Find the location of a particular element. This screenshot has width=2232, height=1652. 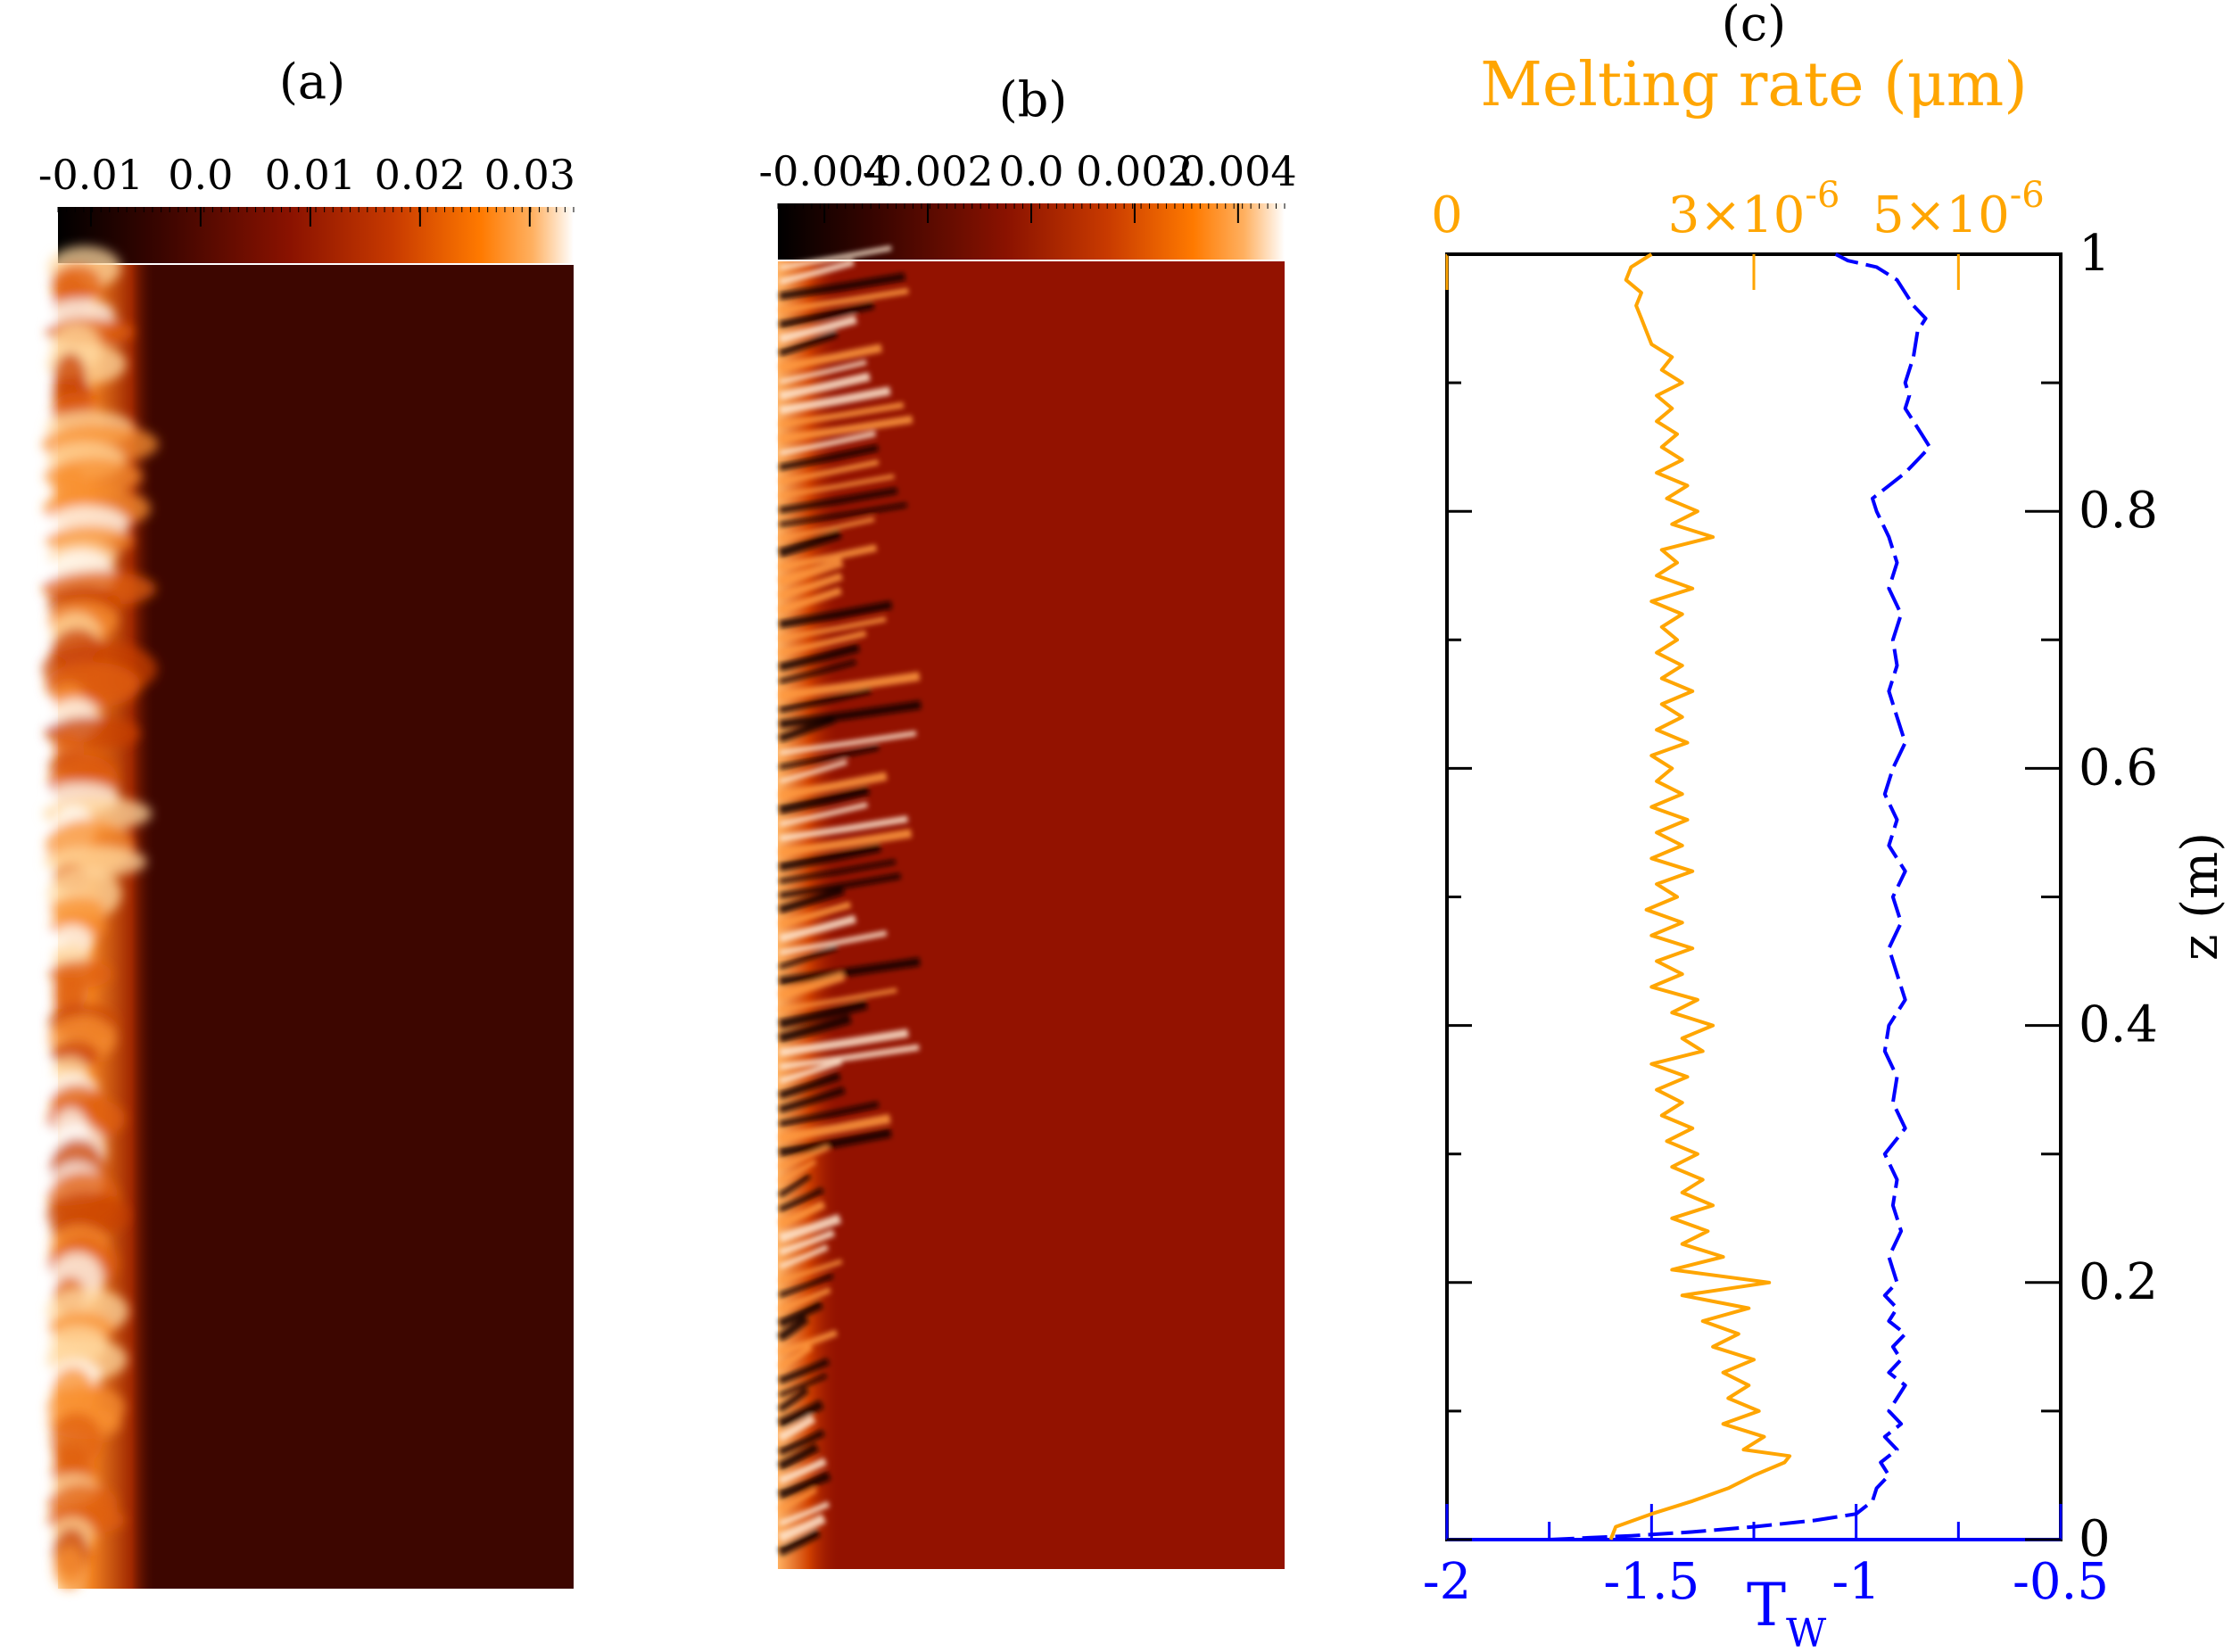

colorbar-a: -0.01 0.0 0.01 0.02 0.03 is located at coordinates (306, 207).